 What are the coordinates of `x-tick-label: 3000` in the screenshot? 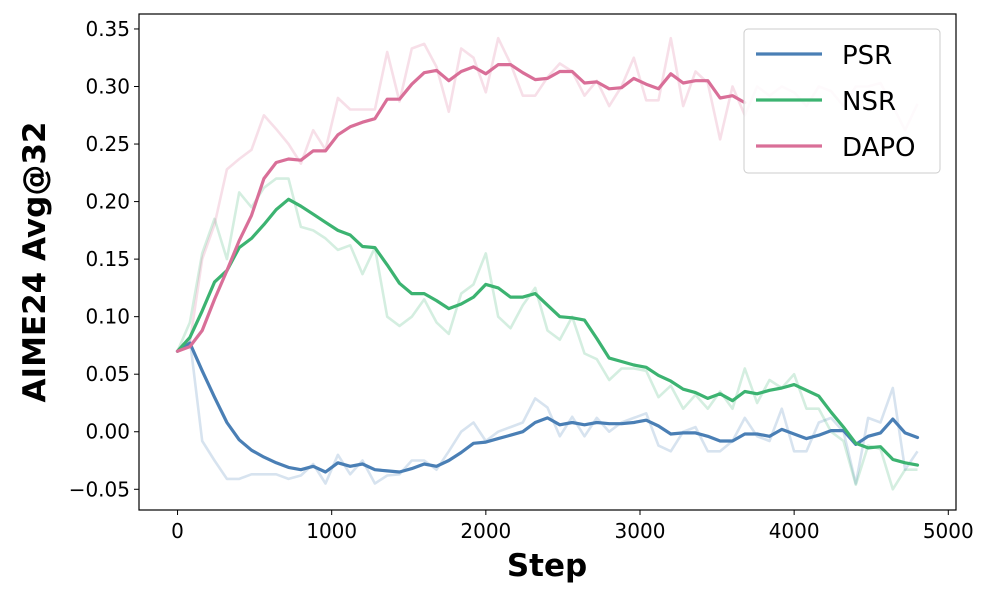 It's located at (640, 531).